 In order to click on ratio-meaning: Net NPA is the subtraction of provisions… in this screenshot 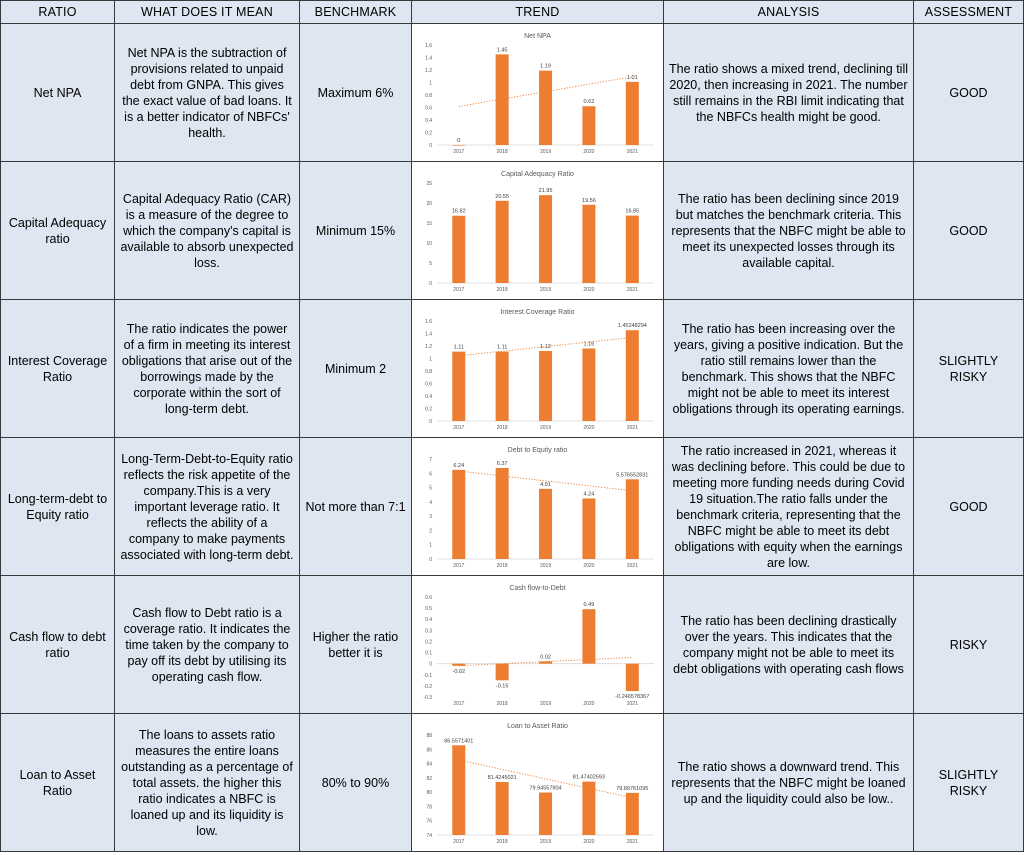, I will do `click(207, 92)`.